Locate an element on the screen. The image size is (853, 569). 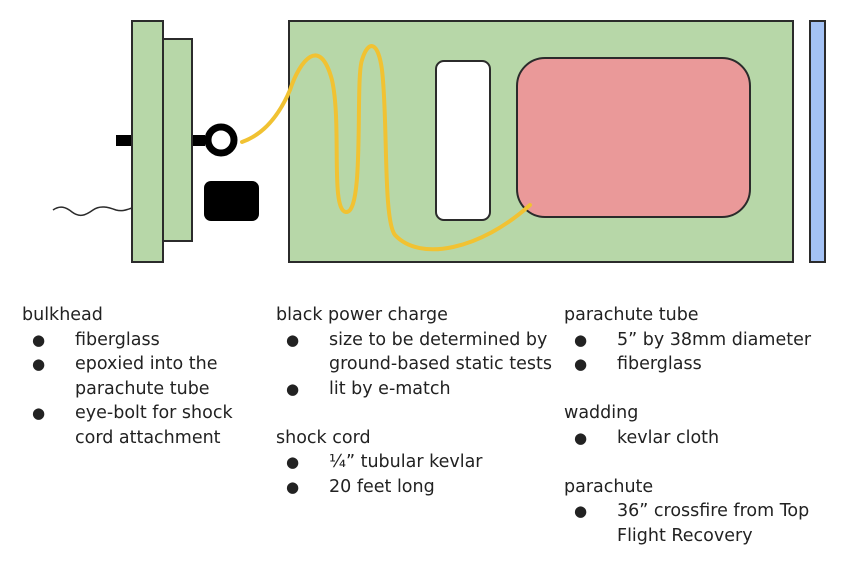
wadding is located at coordinates (463, 140).